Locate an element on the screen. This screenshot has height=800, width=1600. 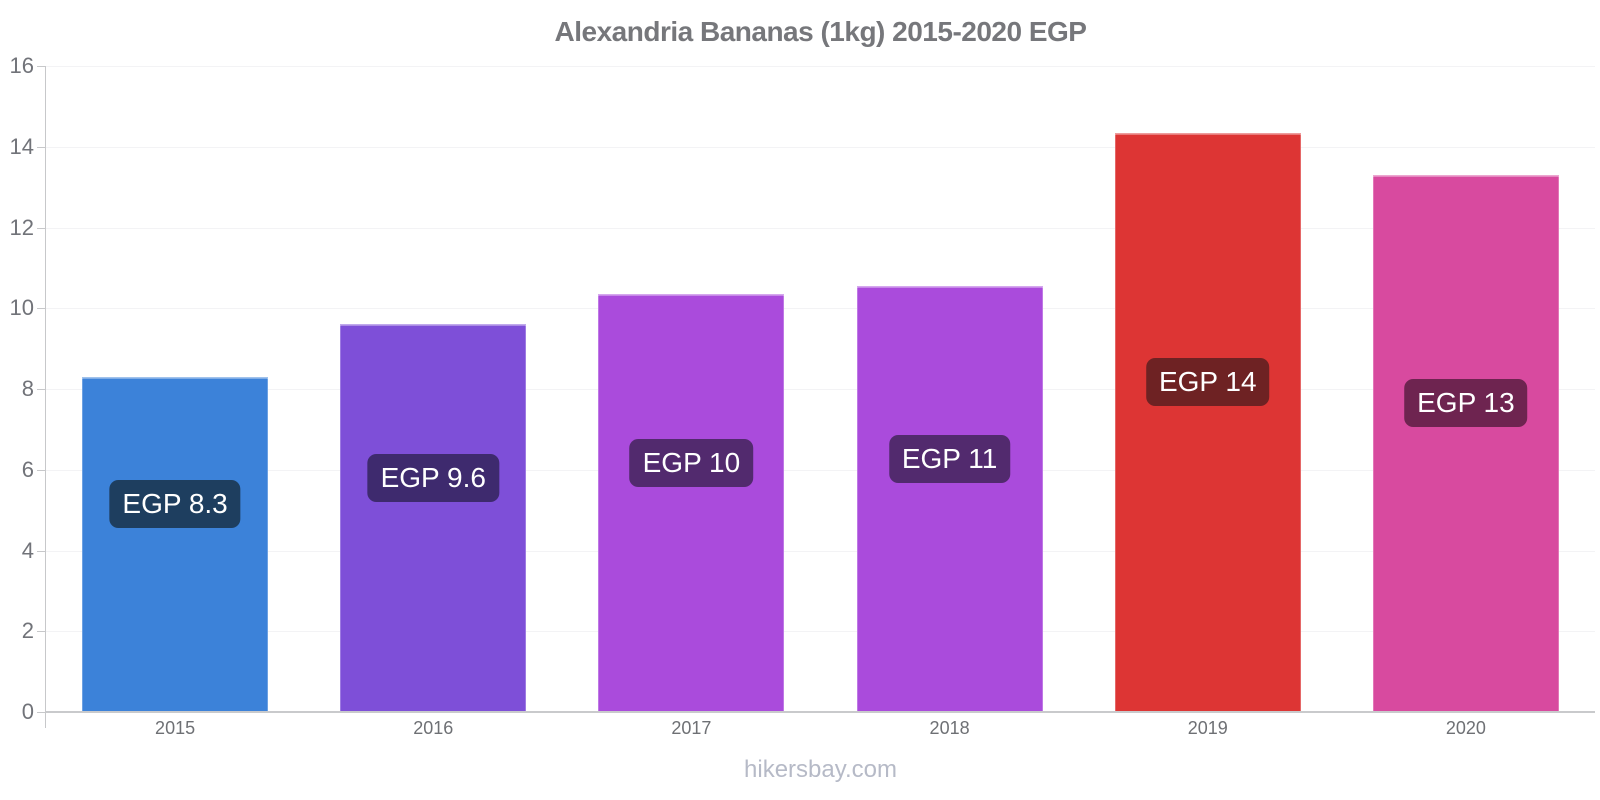
x-tick-label-2020: 2020 is located at coordinates (1465, 728).